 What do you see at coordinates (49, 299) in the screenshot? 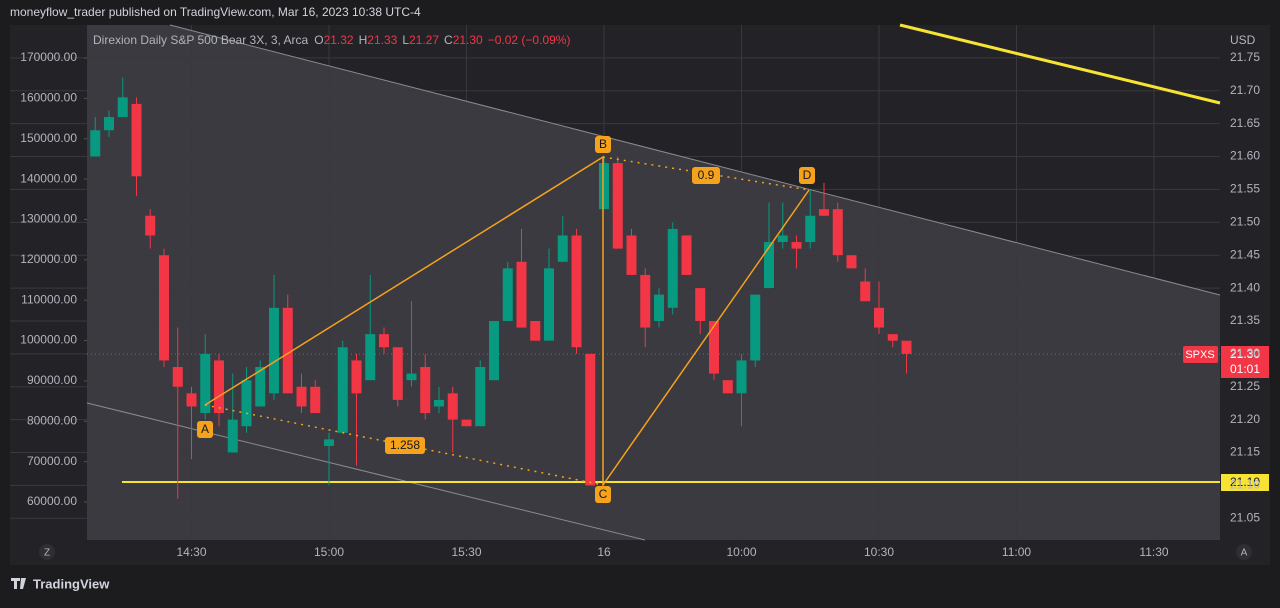
I see `y2-tick-label: 110000.00` at bounding box center [49, 299].